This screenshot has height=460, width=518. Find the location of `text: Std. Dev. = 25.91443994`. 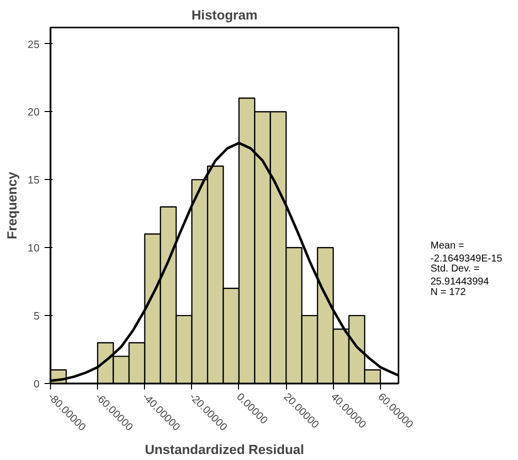

text: Std. Dev. = 25.91443994 is located at coordinates (460, 276).